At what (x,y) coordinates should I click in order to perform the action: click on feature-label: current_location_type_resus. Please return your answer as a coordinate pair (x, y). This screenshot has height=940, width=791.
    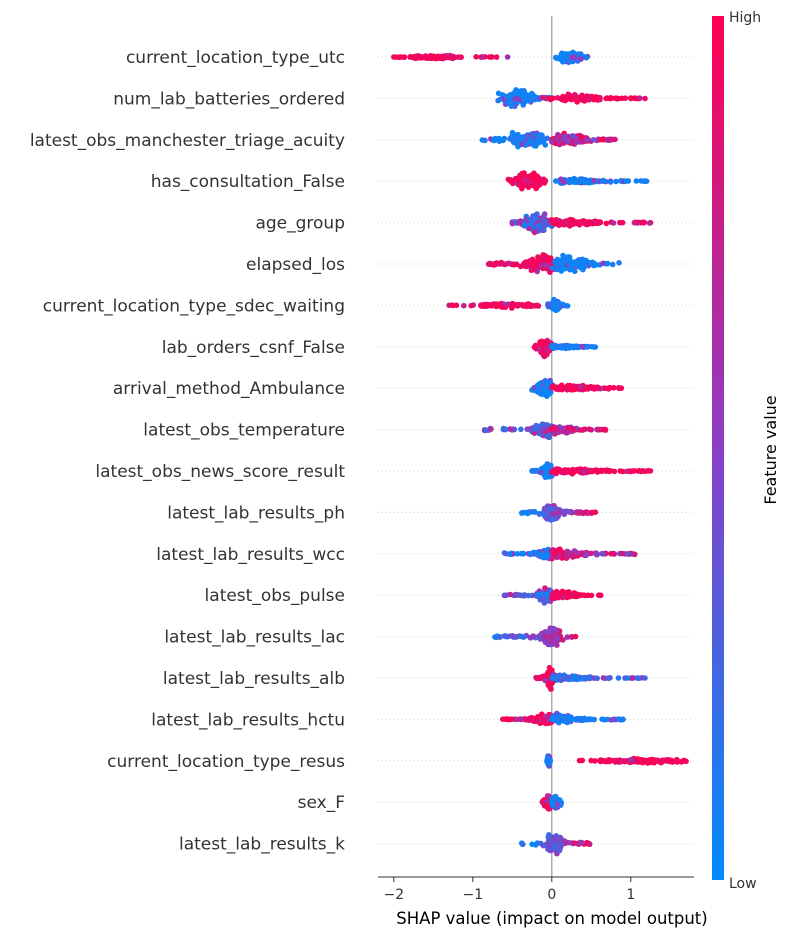
    Looking at the image, I should click on (226, 762).